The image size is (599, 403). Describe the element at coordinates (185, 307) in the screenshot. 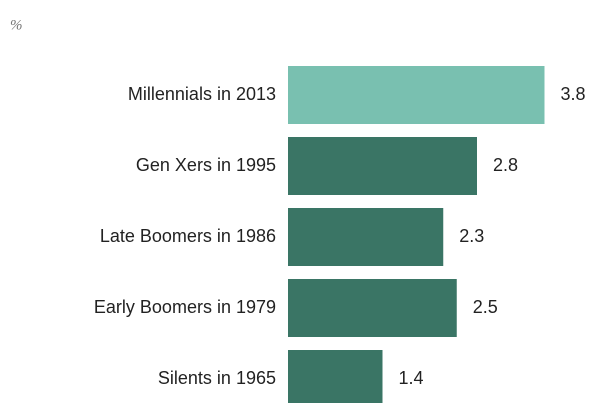

I see `category-label: Early Boomers in 1979` at that location.